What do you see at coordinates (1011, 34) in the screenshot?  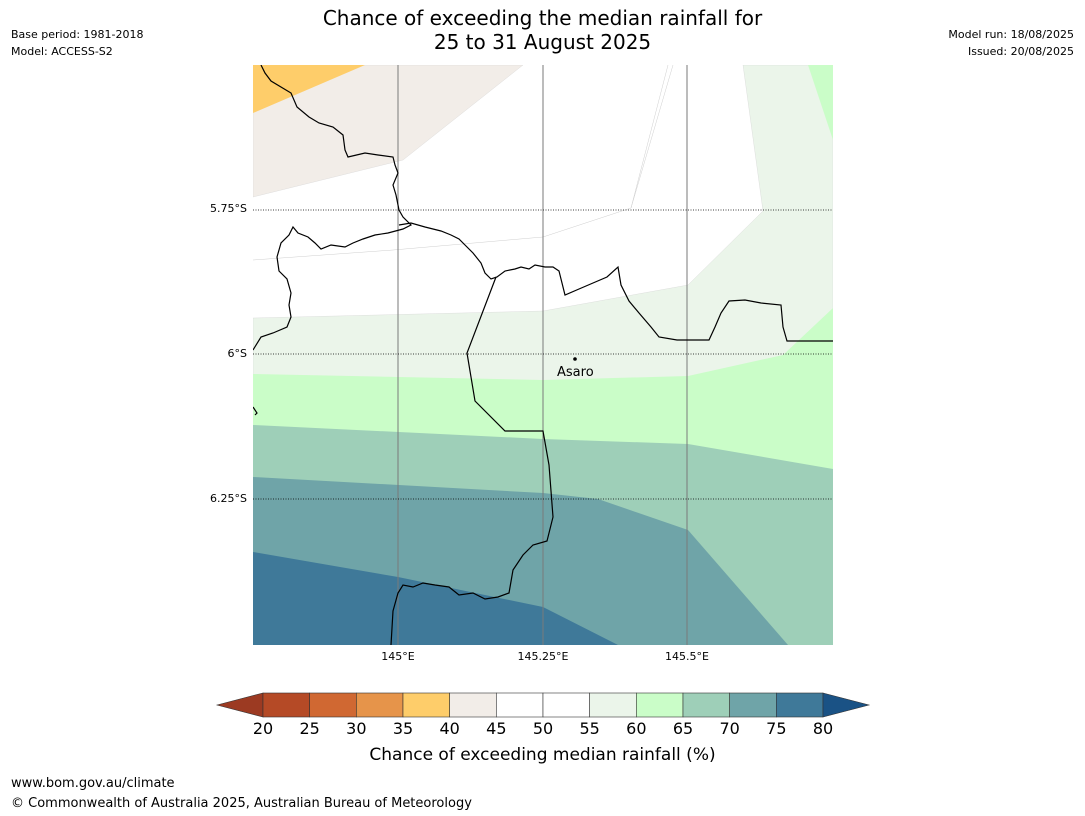 I see `model-run-text: Model run: 18/08/2025` at bounding box center [1011, 34].